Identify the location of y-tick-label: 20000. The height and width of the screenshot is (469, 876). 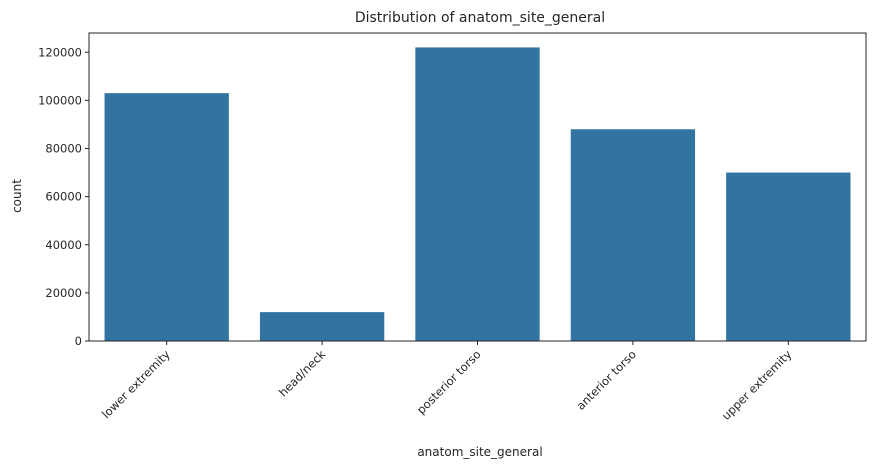
(63, 293).